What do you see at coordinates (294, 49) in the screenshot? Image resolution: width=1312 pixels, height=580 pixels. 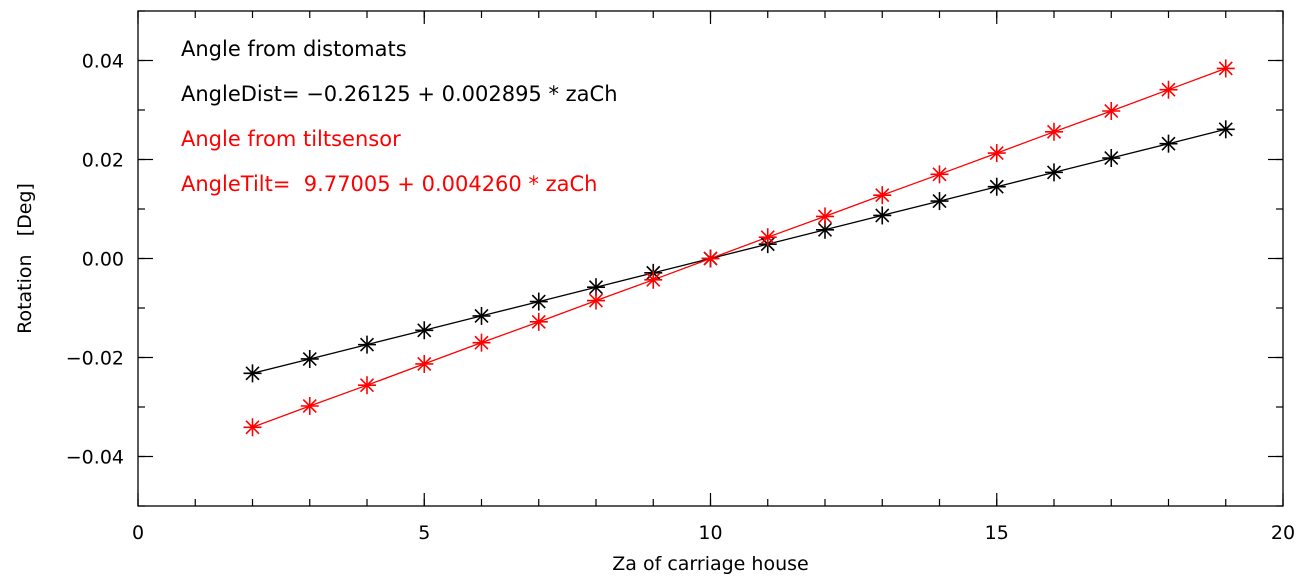 I see `annotation-distomats-title: Angle from distomats` at bounding box center [294, 49].